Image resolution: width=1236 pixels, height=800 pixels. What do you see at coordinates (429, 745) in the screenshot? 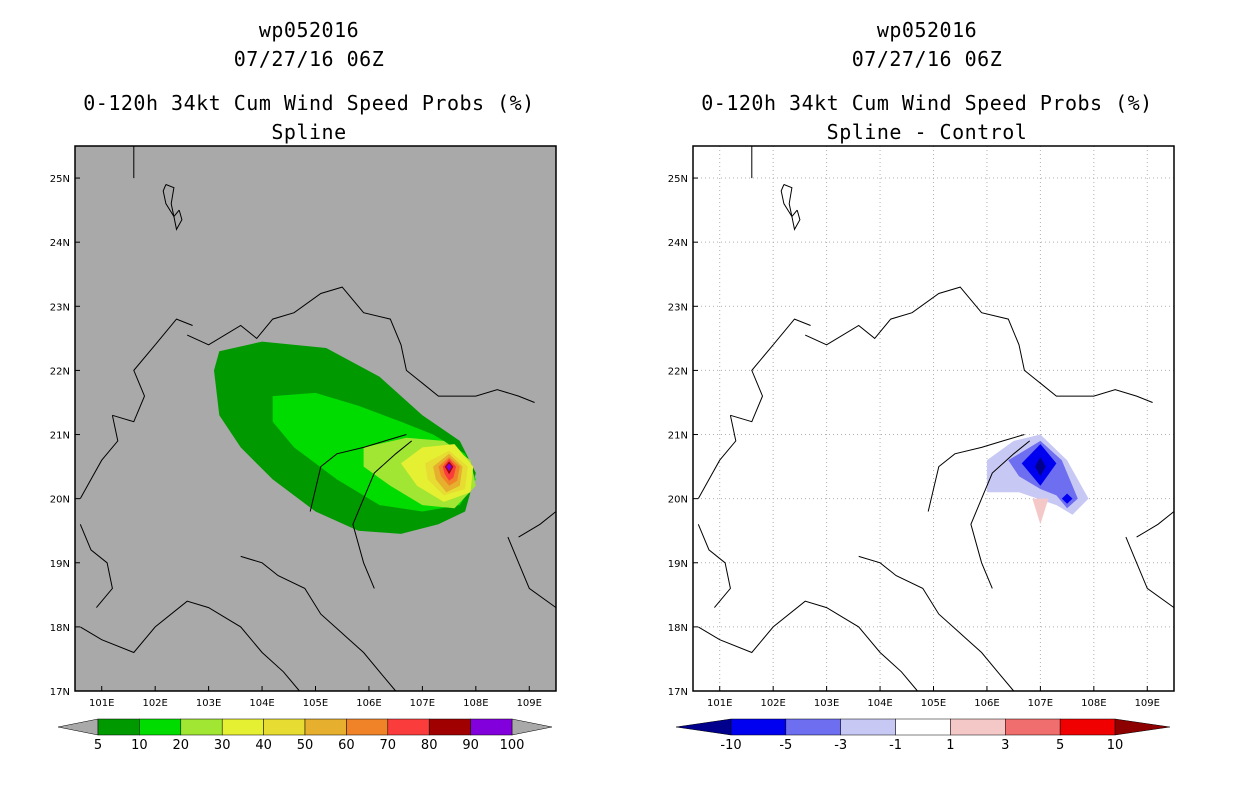
I see `colorbar-label: 80` at bounding box center [429, 745].